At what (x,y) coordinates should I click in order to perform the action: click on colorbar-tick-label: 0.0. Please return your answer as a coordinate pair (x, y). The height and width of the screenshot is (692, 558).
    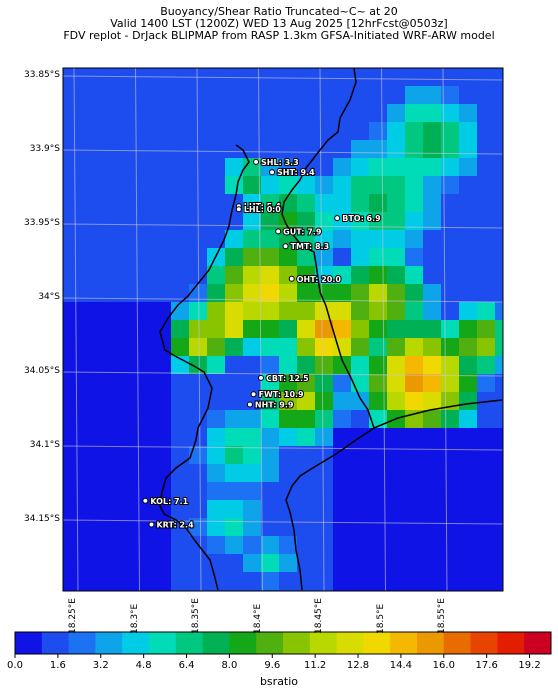
    Looking at the image, I should click on (15, 665).